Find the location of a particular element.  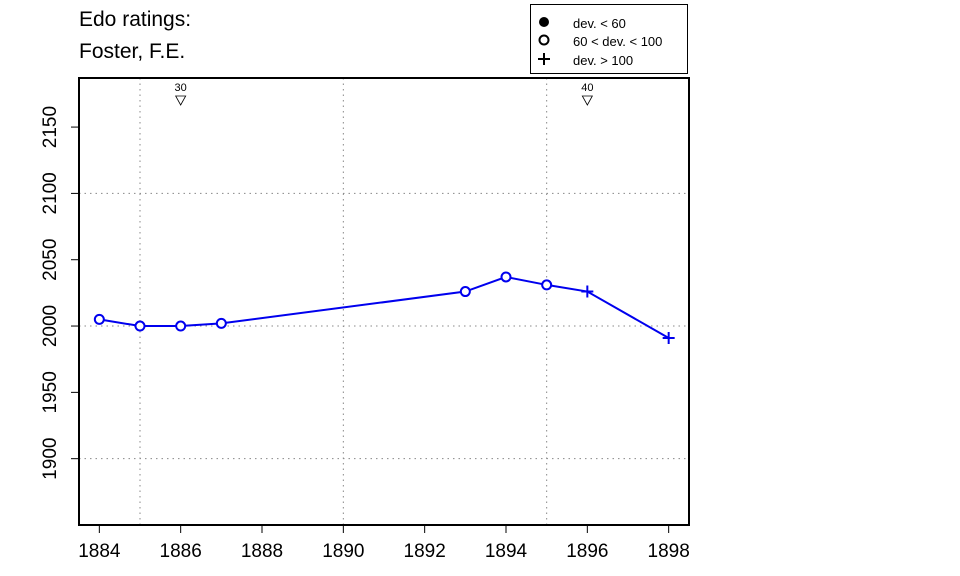

legend-item-high-dev: dev. > 100 is located at coordinates (609, 60).